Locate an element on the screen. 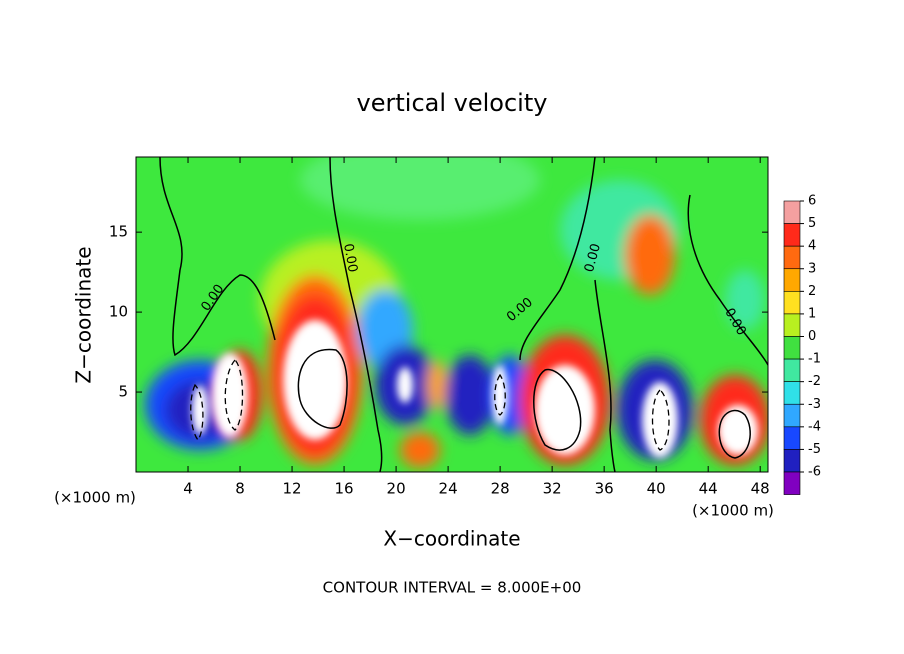  x-tick-label: 28 is located at coordinates (500, 489).